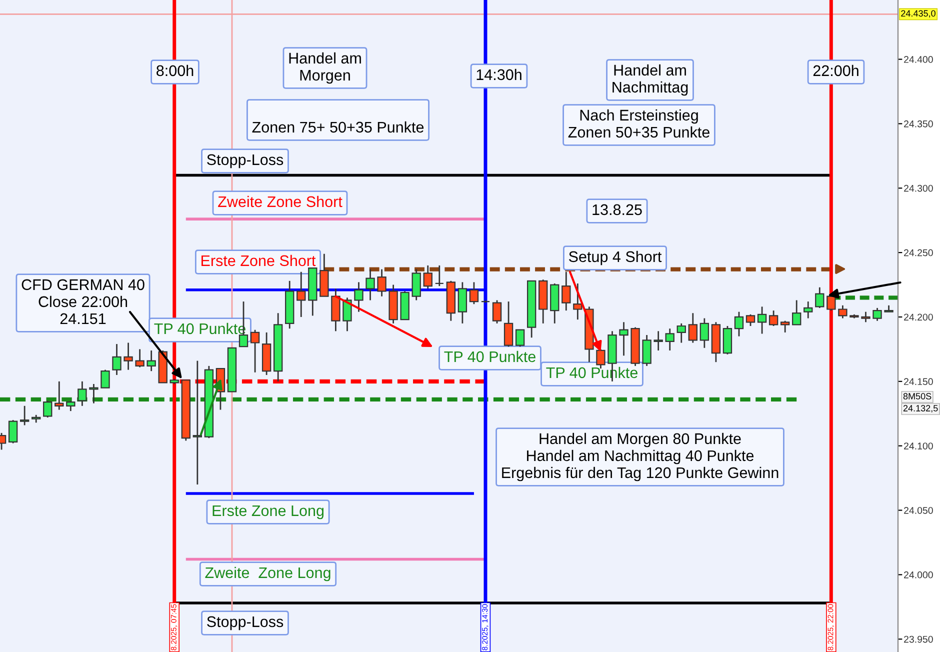 The height and width of the screenshot is (652, 940). I want to click on y-tick-label: 24.150, so click(918, 382).